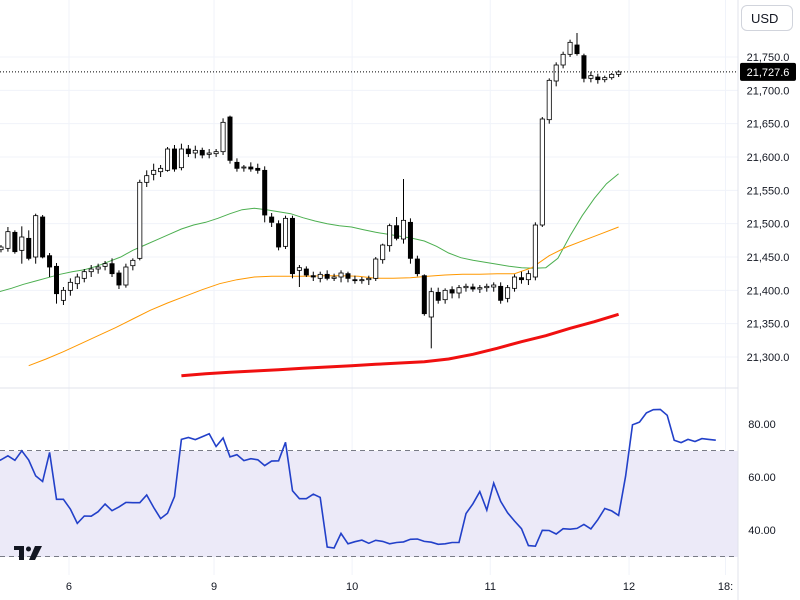 The width and height of the screenshot is (800, 600). I want to click on currency-selector-button: USD, so click(767, 18).